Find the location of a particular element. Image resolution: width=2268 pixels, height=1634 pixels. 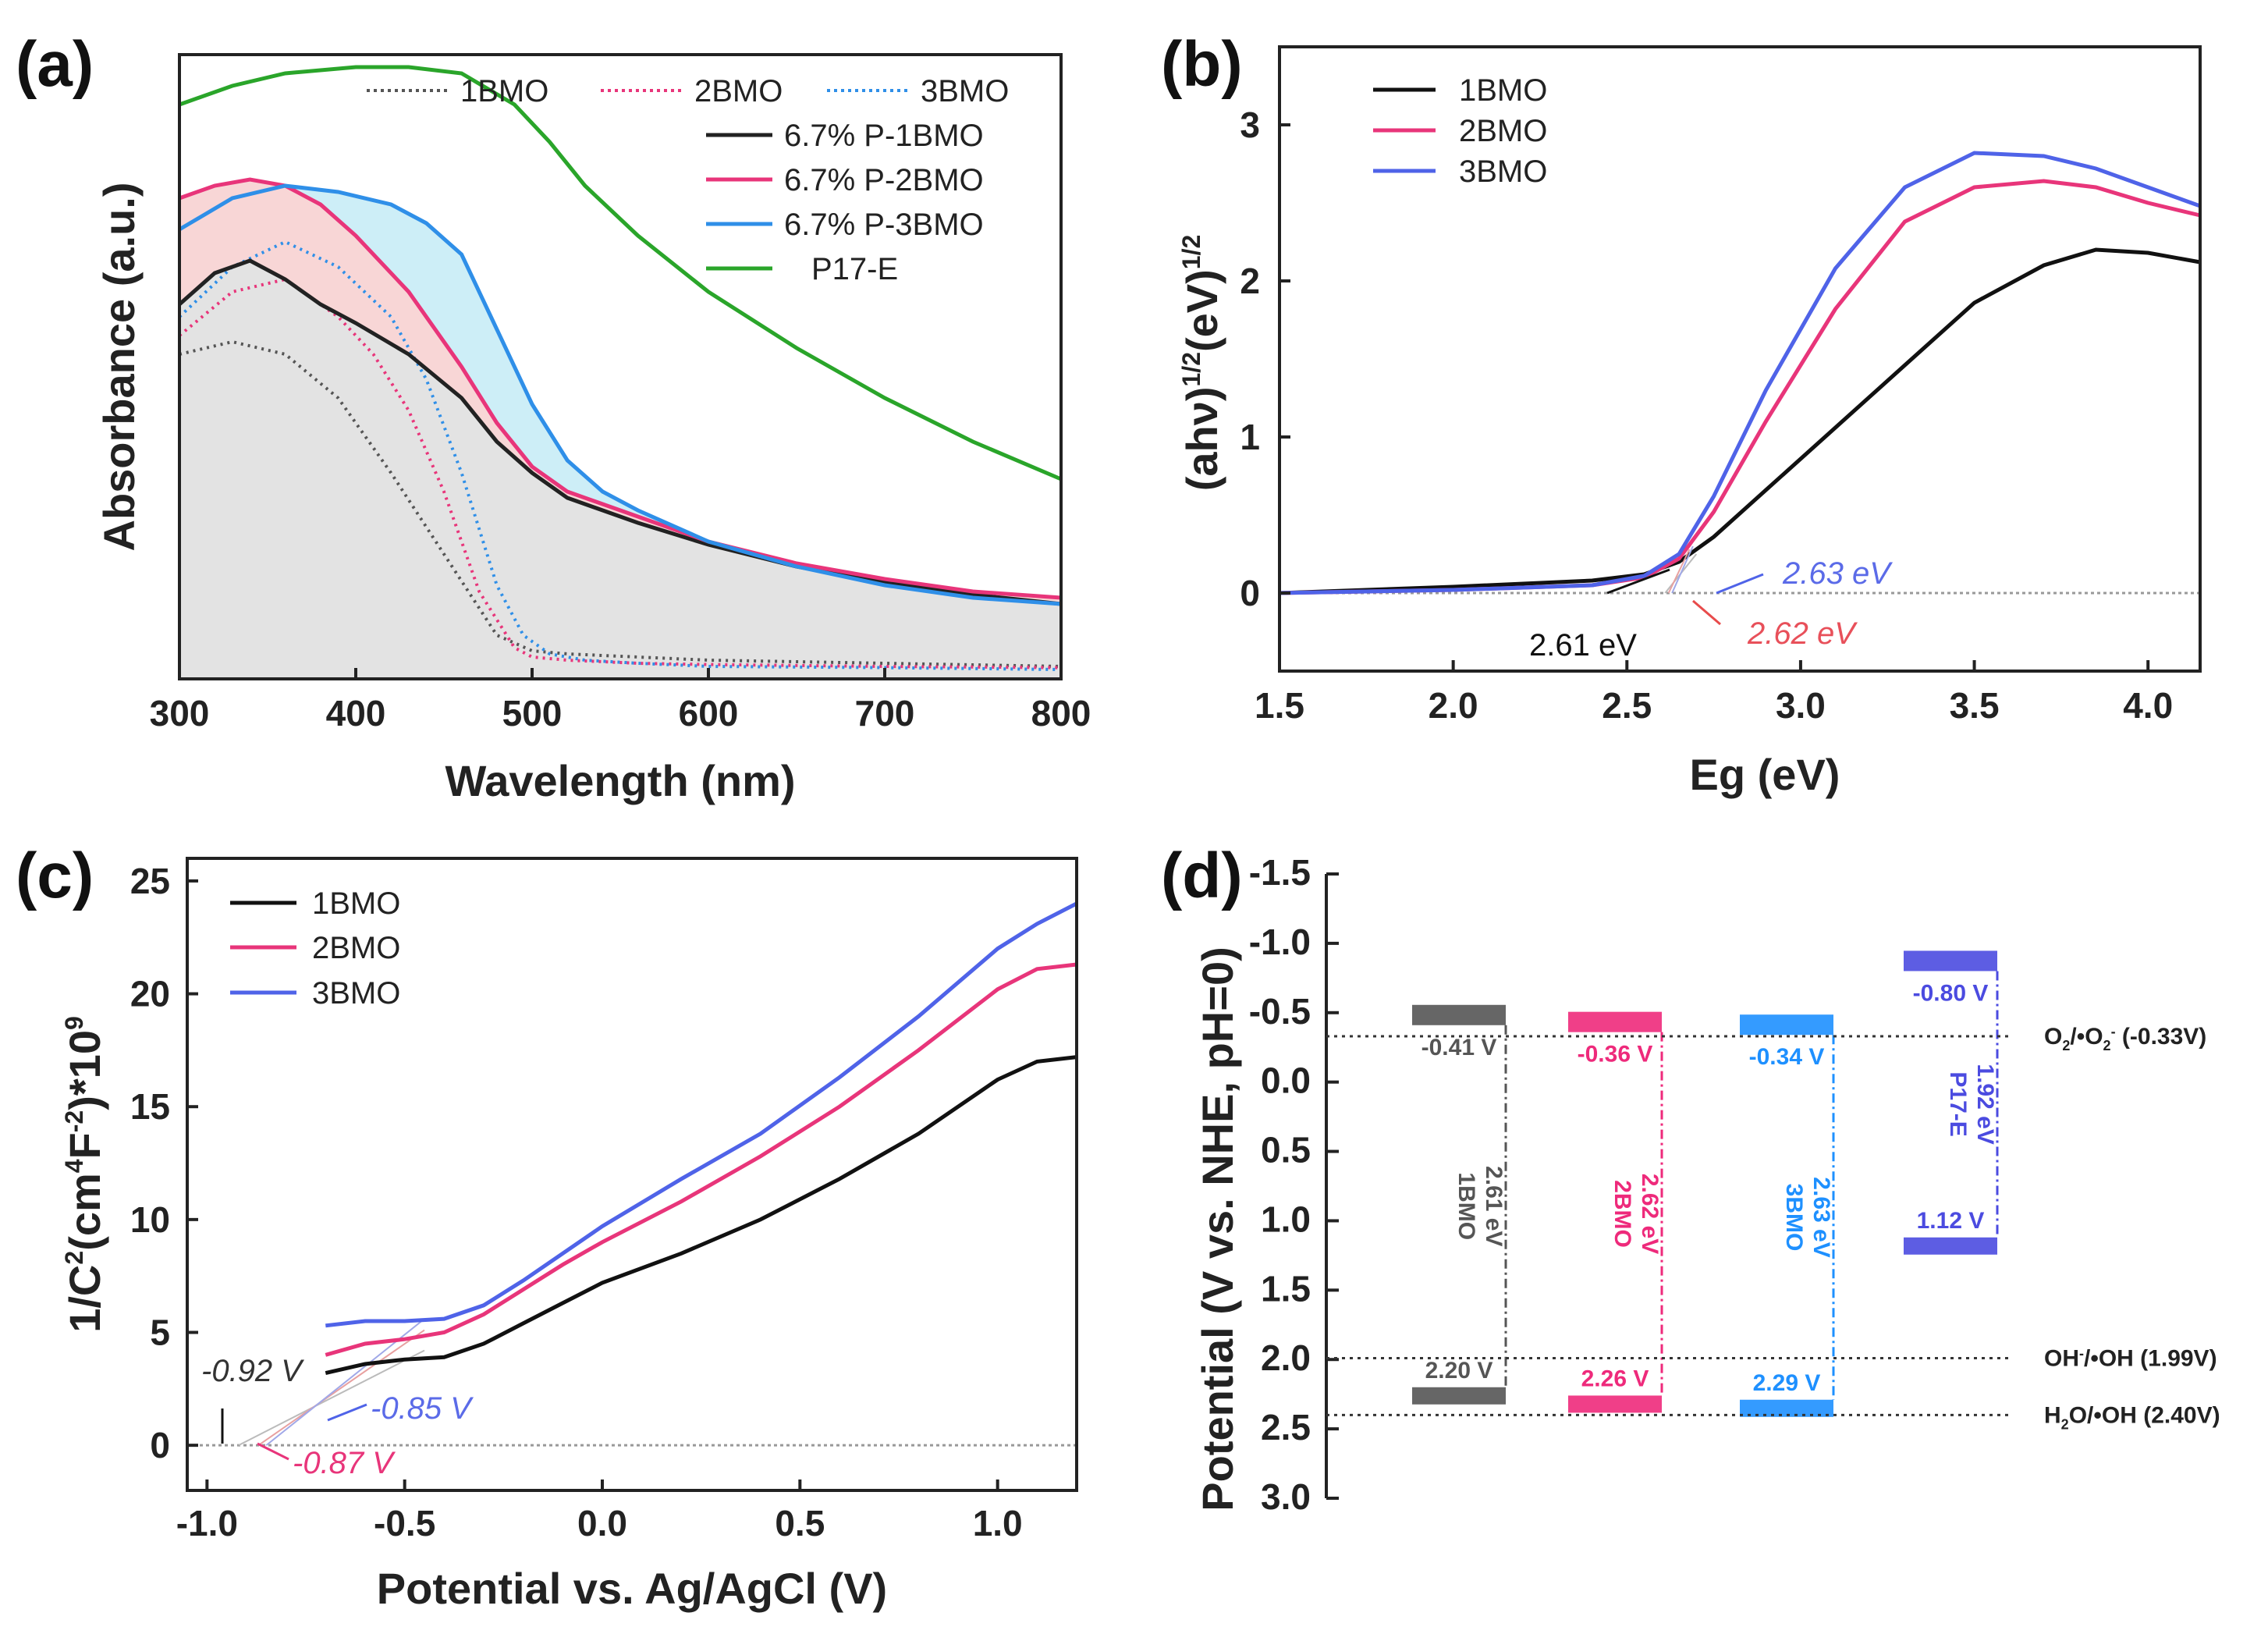

legend-b-1bmo: 1BMO is located at coordinates (1503, 90).